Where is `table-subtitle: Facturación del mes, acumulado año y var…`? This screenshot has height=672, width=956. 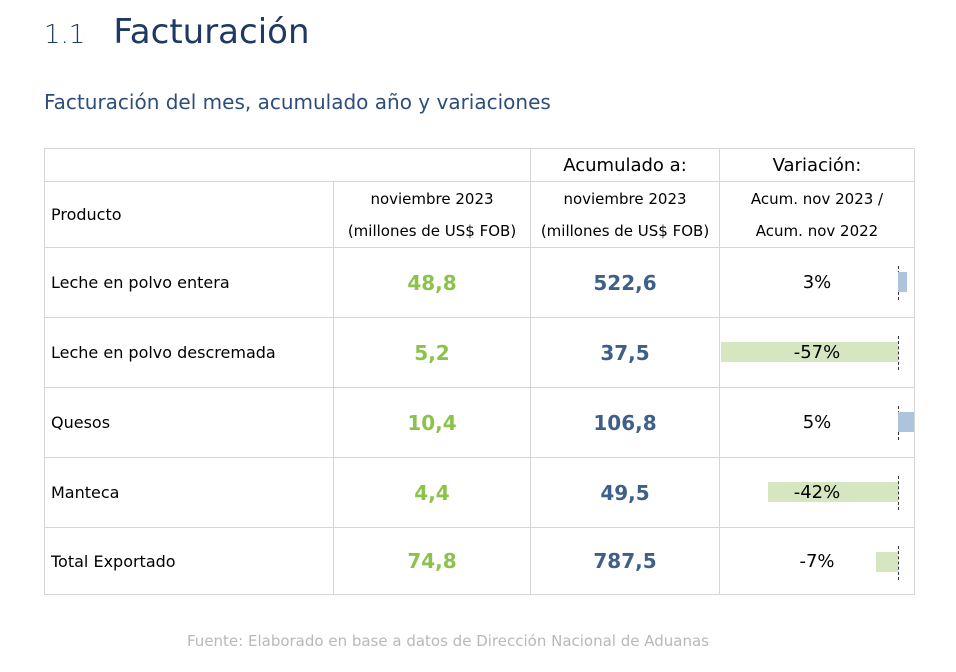
table-subtitle: Facturación del mes, acumulado año y var… is located at coordinates (297, 102).